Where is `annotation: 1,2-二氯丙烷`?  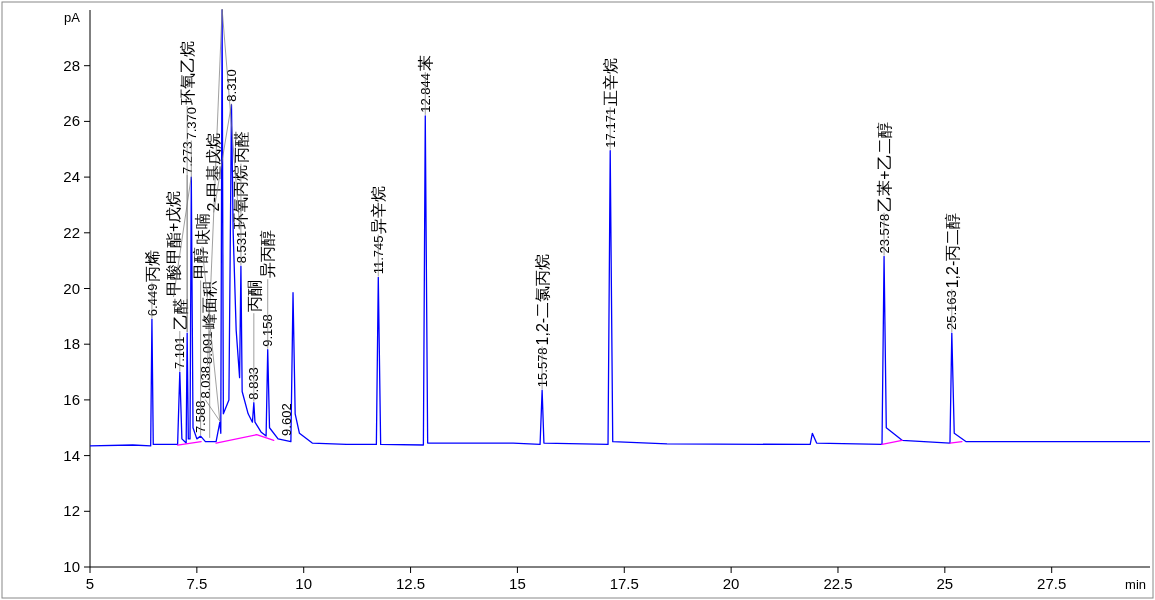
annotation: 1,2-二氯丙烷 is located at coordinates (542, 299).